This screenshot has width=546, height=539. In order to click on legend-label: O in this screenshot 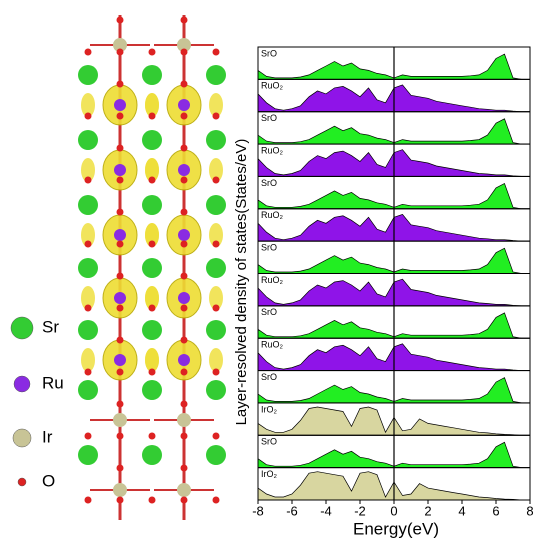, I will do `click(48, 480)`.